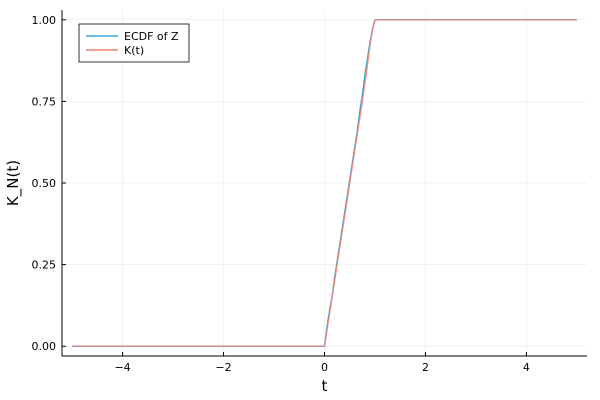  Describe the element at coordinates (425, 367) in the screenshot. I see `x-tick-label-3: 2` at that location.